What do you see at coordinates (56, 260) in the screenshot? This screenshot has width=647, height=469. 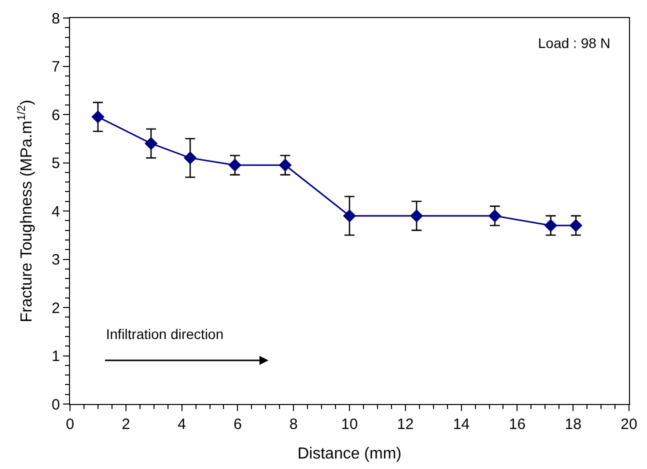 I see `y-tick-label: 3` at bounding box center [56, 260].